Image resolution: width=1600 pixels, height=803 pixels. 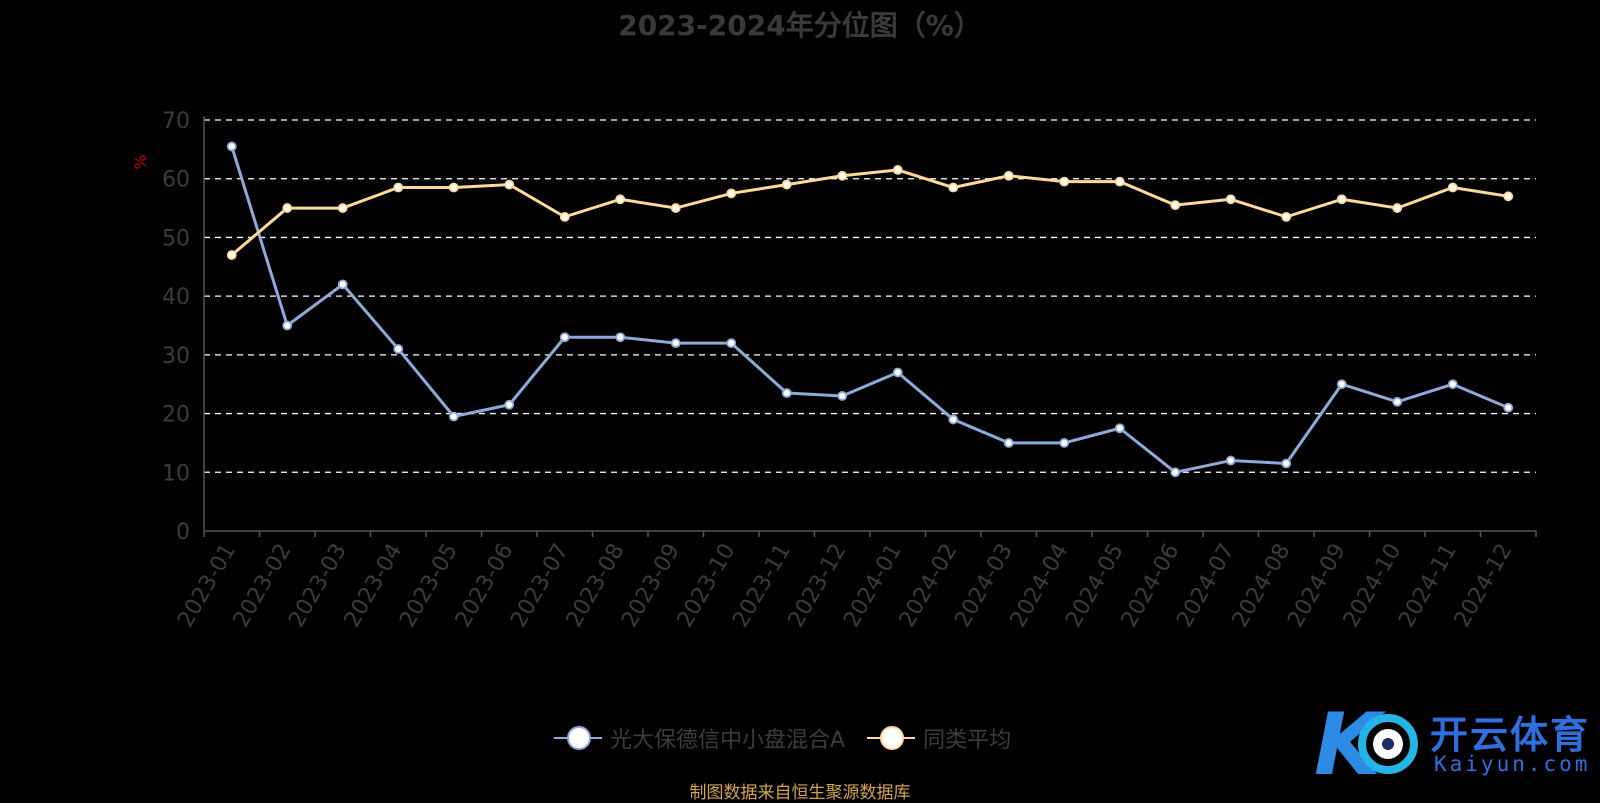 I want to click on legend-swatch-series-a, so click(x=578, y=738).